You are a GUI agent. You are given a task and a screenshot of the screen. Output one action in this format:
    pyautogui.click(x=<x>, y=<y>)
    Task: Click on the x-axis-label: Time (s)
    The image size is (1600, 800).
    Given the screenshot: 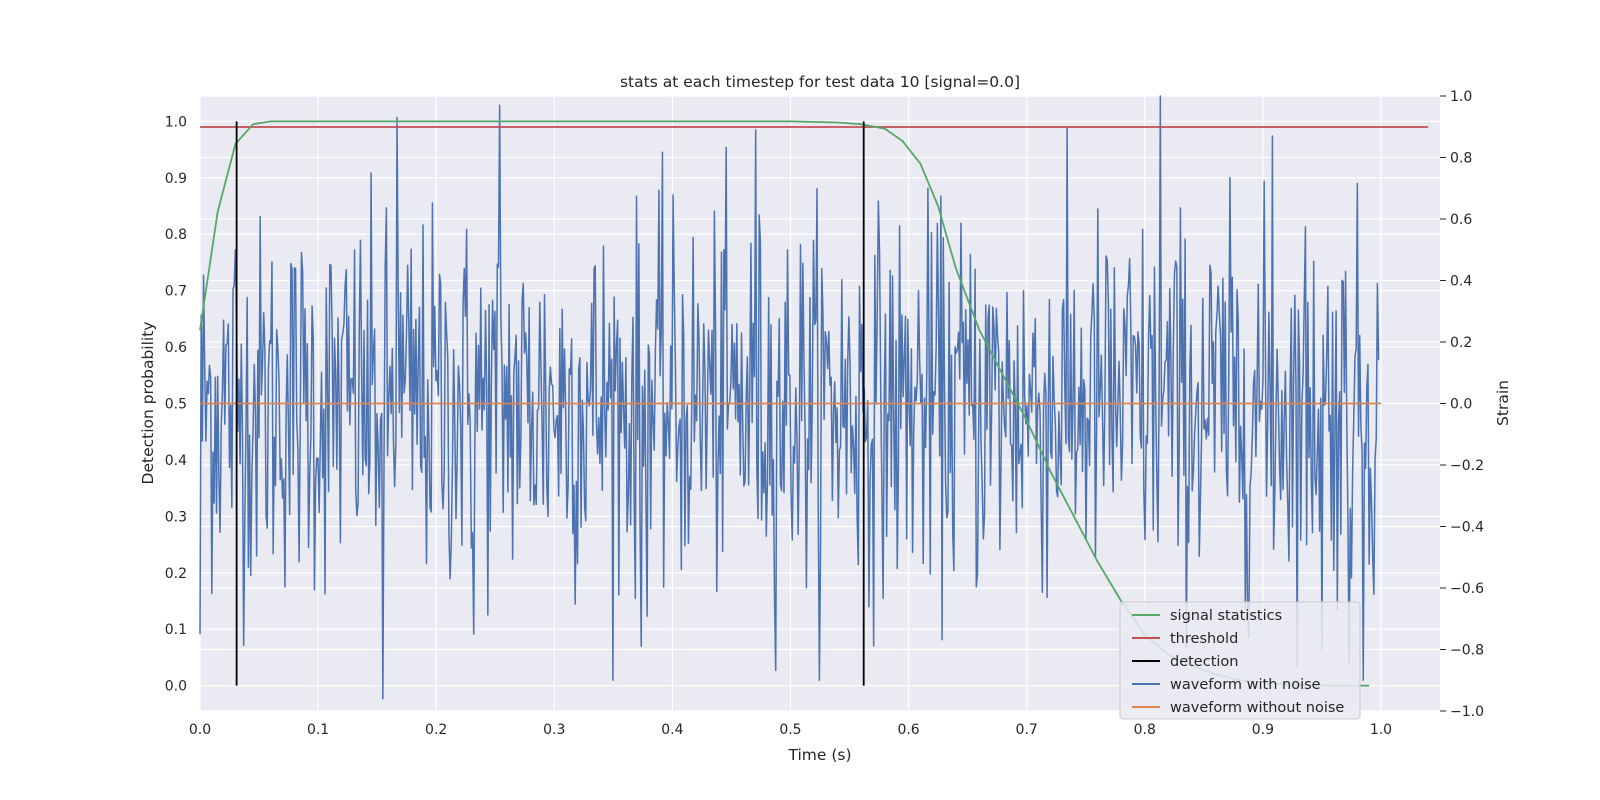 What is the action you would take?
    pyautogui.click(x=819, y=755)
    